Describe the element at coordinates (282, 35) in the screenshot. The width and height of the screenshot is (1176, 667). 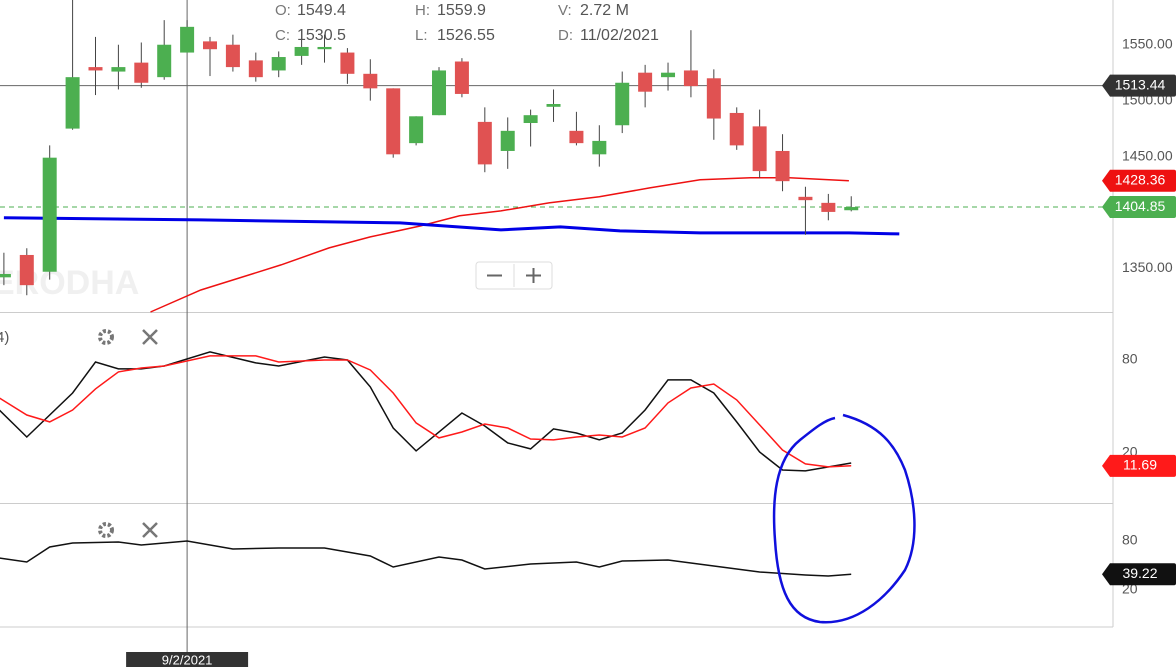
I see `legend-key: C:` at that location.